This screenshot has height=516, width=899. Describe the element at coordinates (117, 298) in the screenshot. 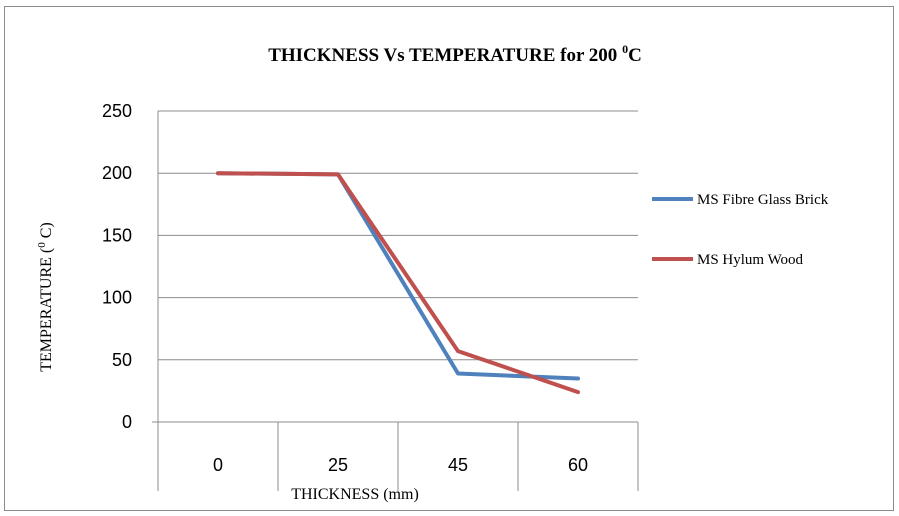

I see `y-tick-label: 100` at that location.